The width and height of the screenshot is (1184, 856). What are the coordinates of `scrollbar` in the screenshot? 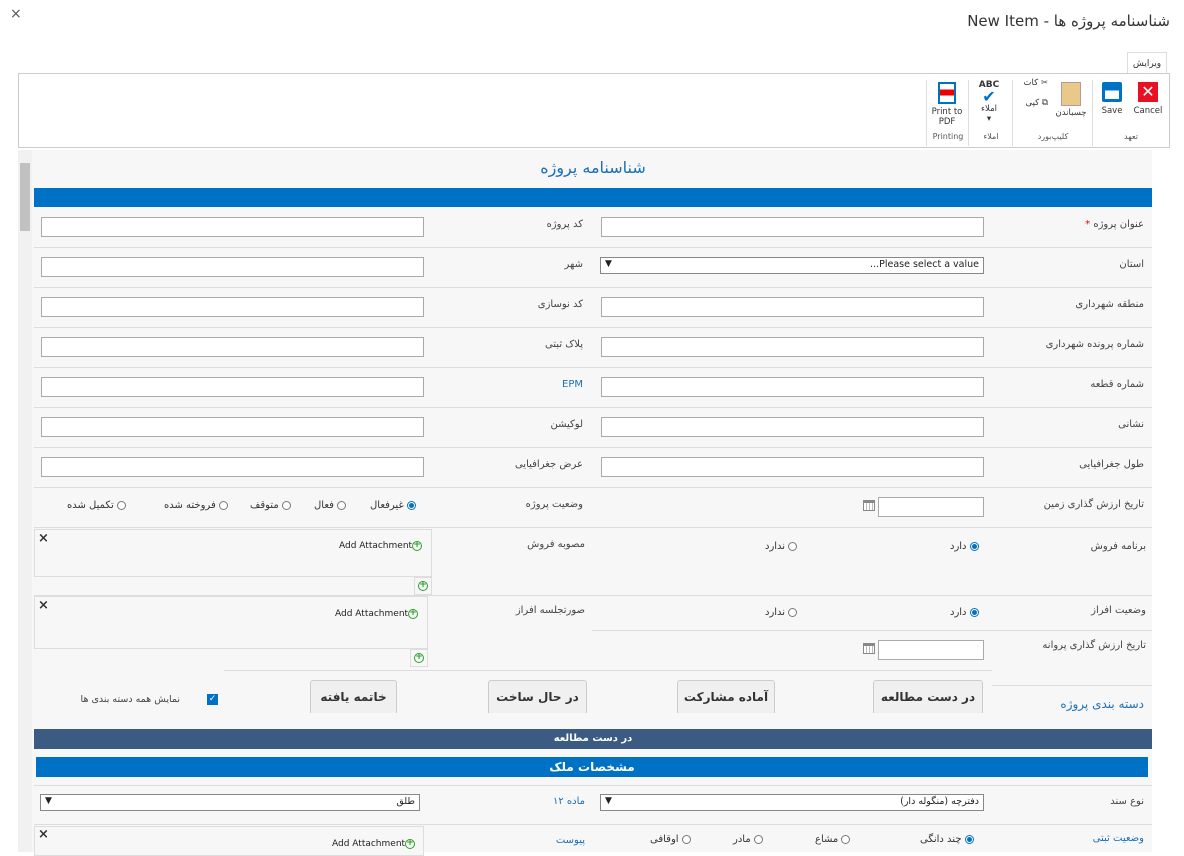 It's located at (25, 501).